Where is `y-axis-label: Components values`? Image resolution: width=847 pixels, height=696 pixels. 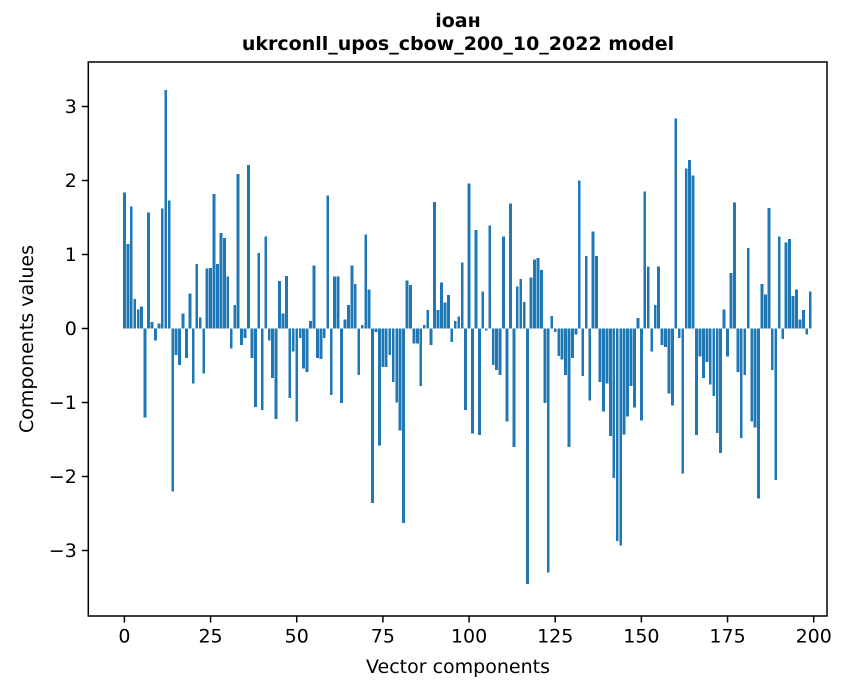 y-axis-label: Components values is located at coordinates (27, 339).